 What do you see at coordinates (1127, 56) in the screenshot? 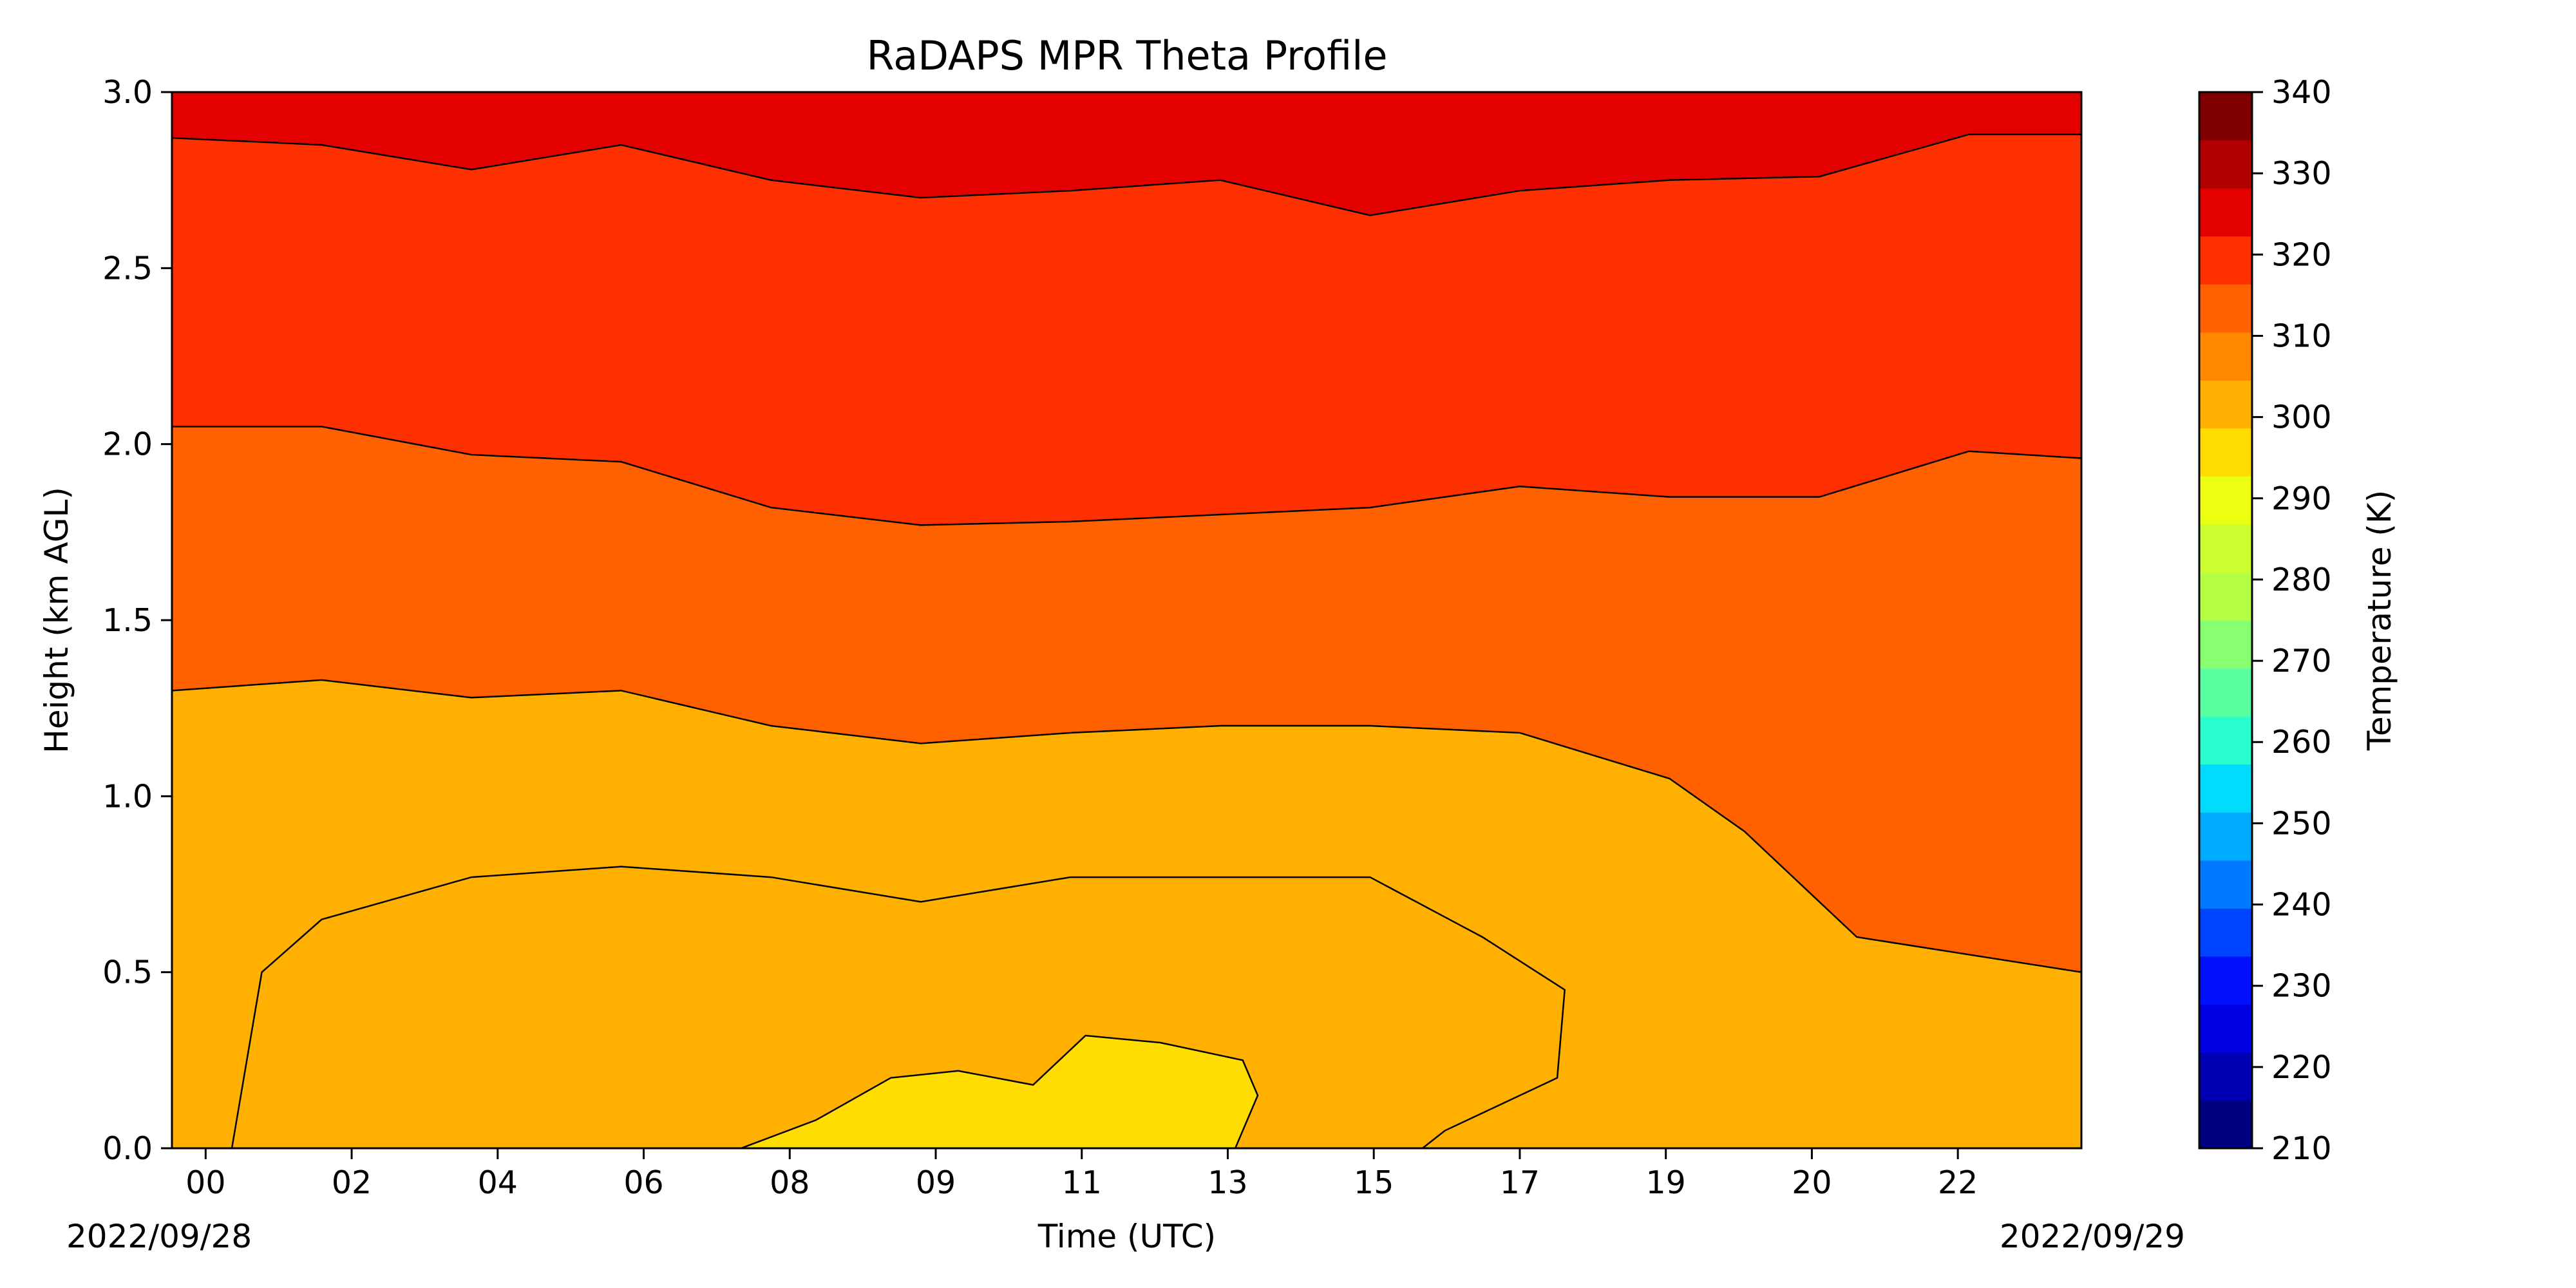
I see `chart-title: RaDAPS MPR Theta Profile` at bounding box center [1127, 56].